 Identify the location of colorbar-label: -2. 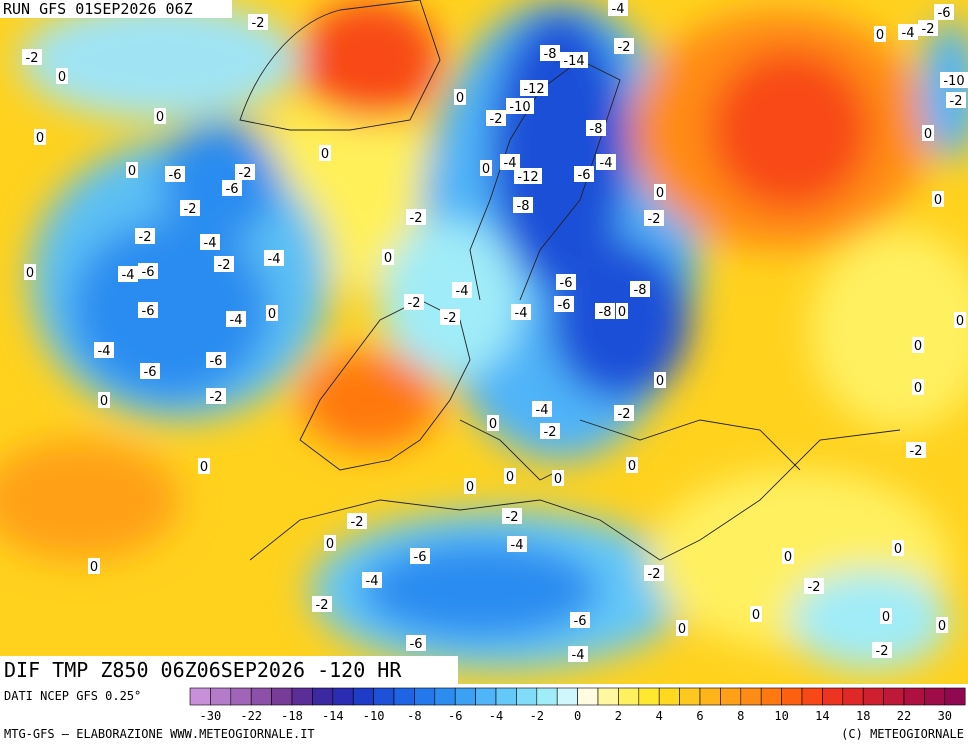
(537, 716).